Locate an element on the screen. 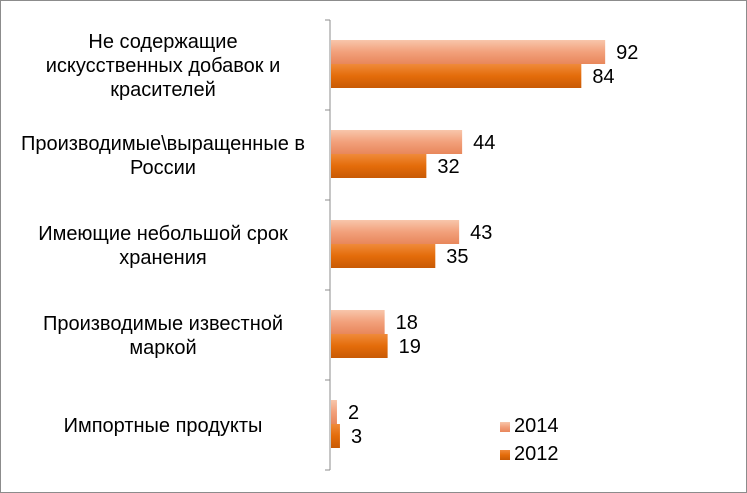 The width and height of the screenshot is (747, 493). axis-layer is located at coordinates (328, 245).